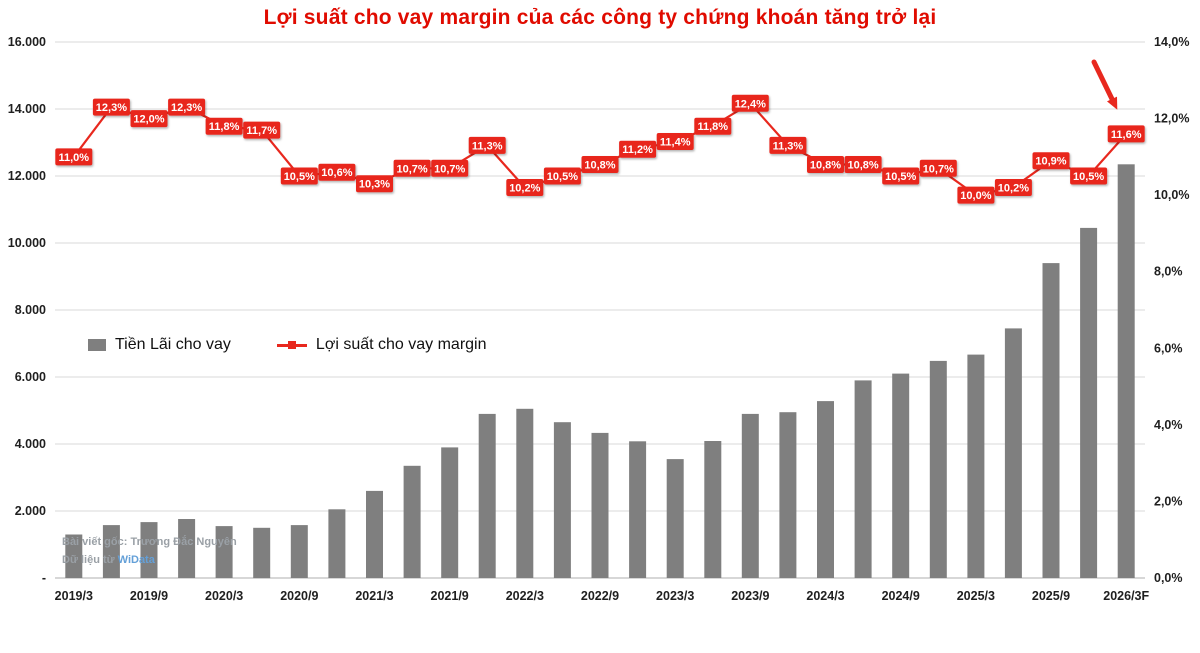  What do you see at coordinates (901, 596) in the screenshot?
I see `x-axis-tick: 2024/9` at bounding box center [901, 596].